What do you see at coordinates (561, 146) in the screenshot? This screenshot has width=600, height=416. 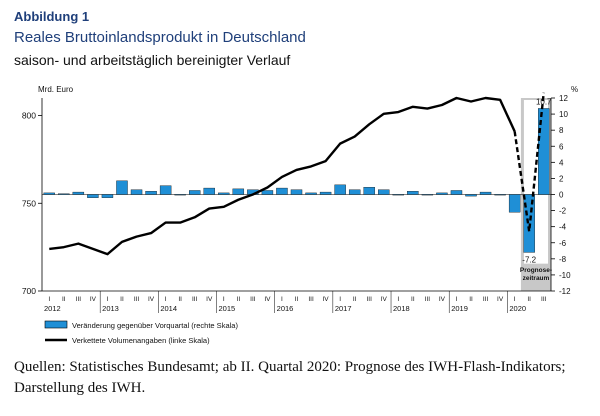 I see `right-tick-label: 6` at bounding box center [561, 146].